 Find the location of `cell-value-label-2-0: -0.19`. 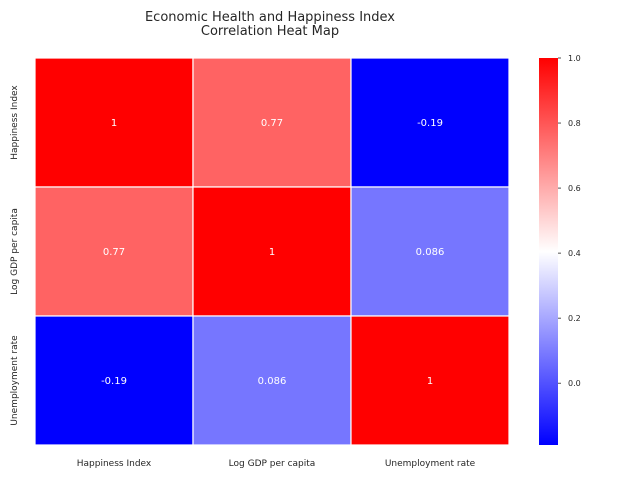

cell-value-label-2-0: -0.19 is located at coordinates (114, 381).